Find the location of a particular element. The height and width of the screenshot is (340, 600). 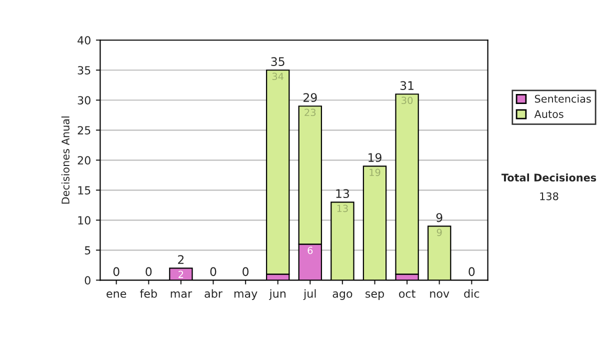

y-tick-label: 0 is located at coordinates (87, 280).